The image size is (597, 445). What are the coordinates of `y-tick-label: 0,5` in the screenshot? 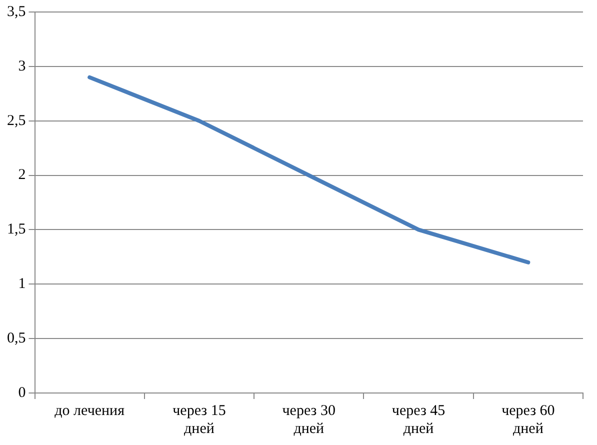 It's located at (16, 338).